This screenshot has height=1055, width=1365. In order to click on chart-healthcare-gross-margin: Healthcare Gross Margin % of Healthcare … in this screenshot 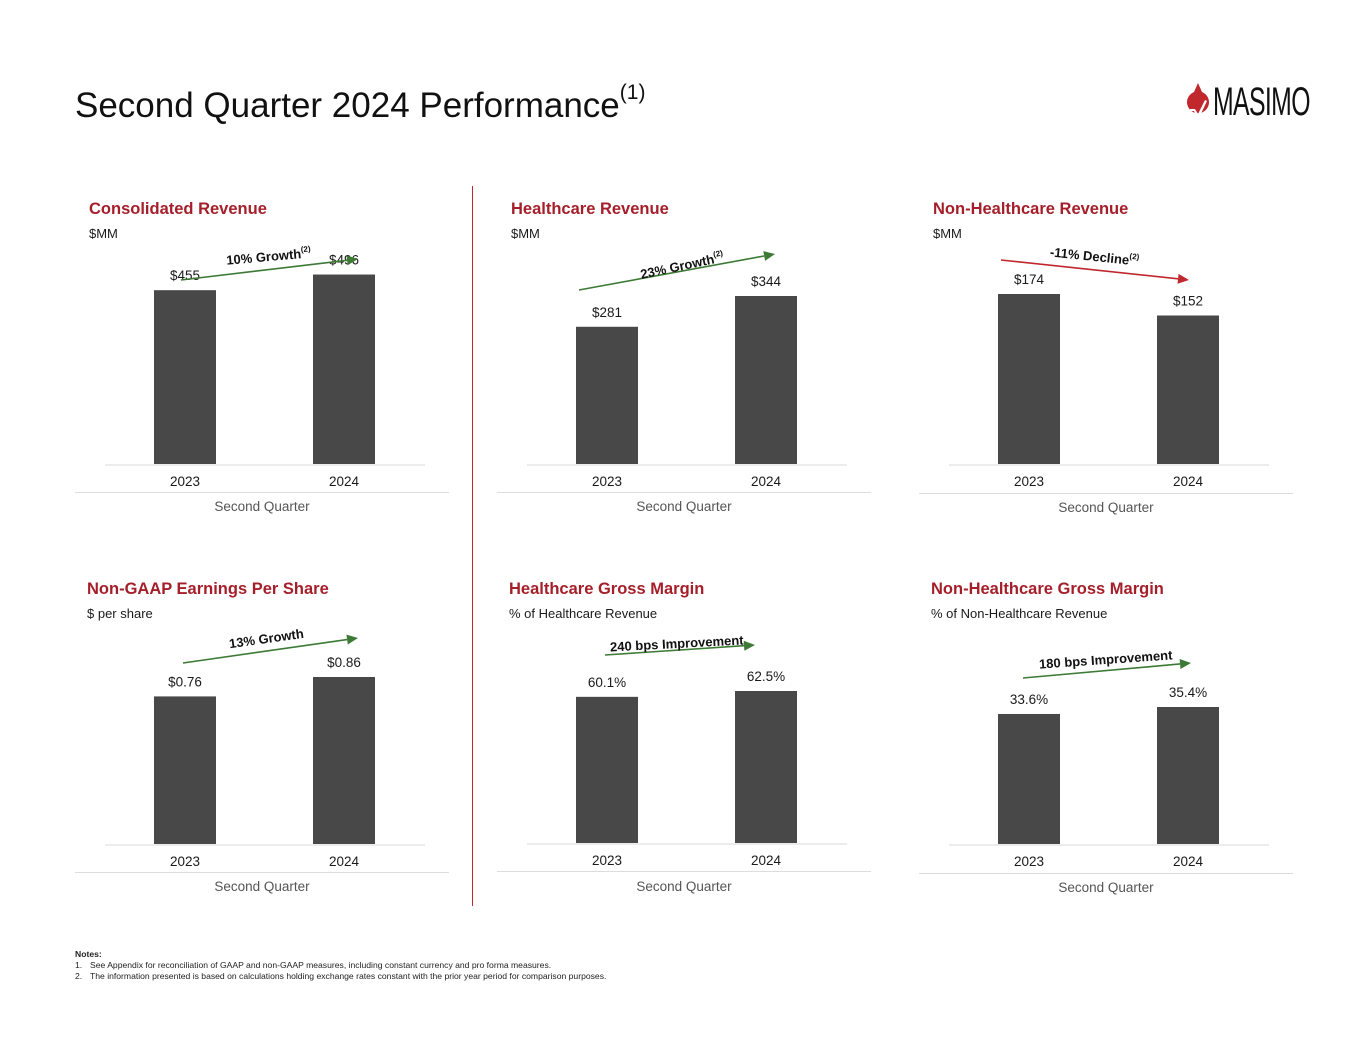, I will do `click(687, 737)`.